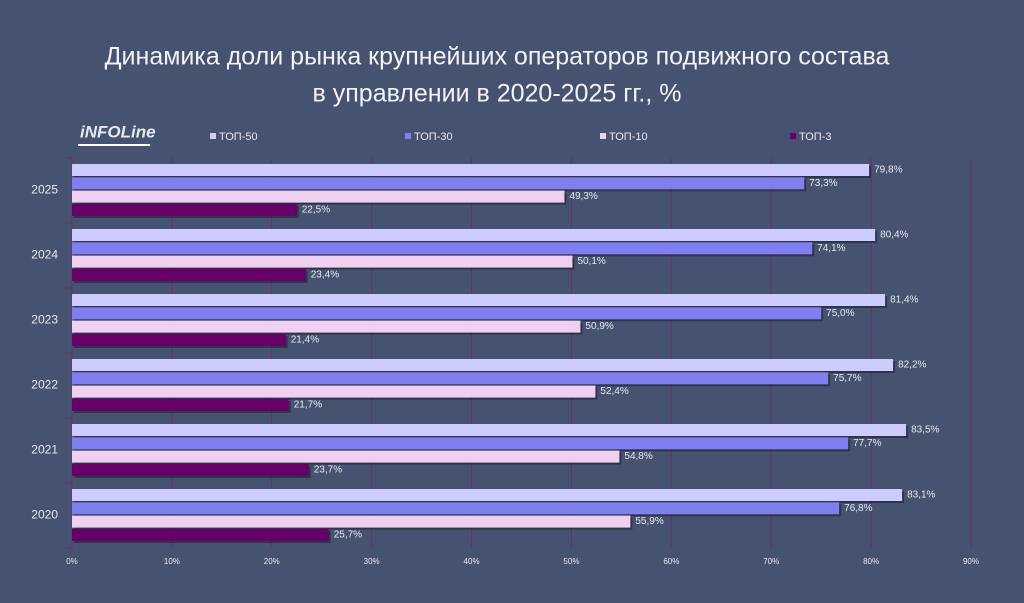 The image size is (1024, 603). Describe the element at coordinates (671, 561) in the screenshot. I see `x-tick-label: 60%` at that location.